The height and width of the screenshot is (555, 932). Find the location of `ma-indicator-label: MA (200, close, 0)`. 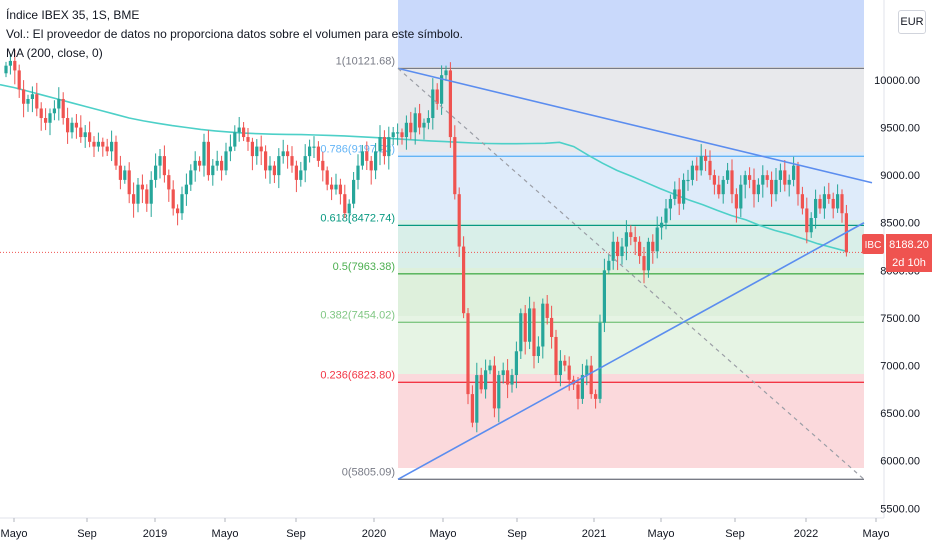

ma-indicator-label: MA (200, close, 0) is located at coordinates (54, 53).